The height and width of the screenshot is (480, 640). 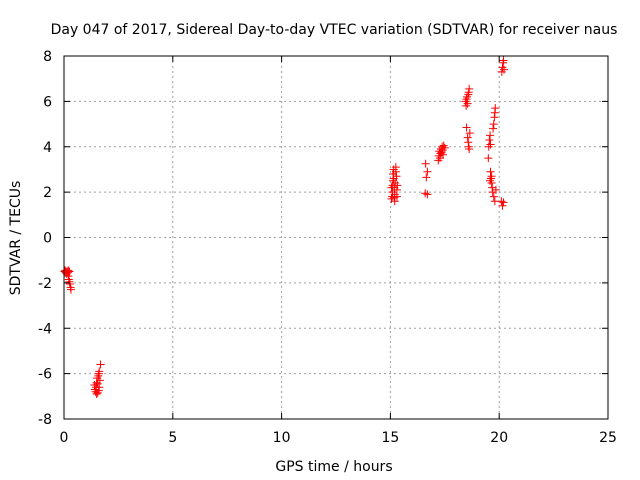 I want to click on x-tick-label: 0, so click(x=64, y=438).